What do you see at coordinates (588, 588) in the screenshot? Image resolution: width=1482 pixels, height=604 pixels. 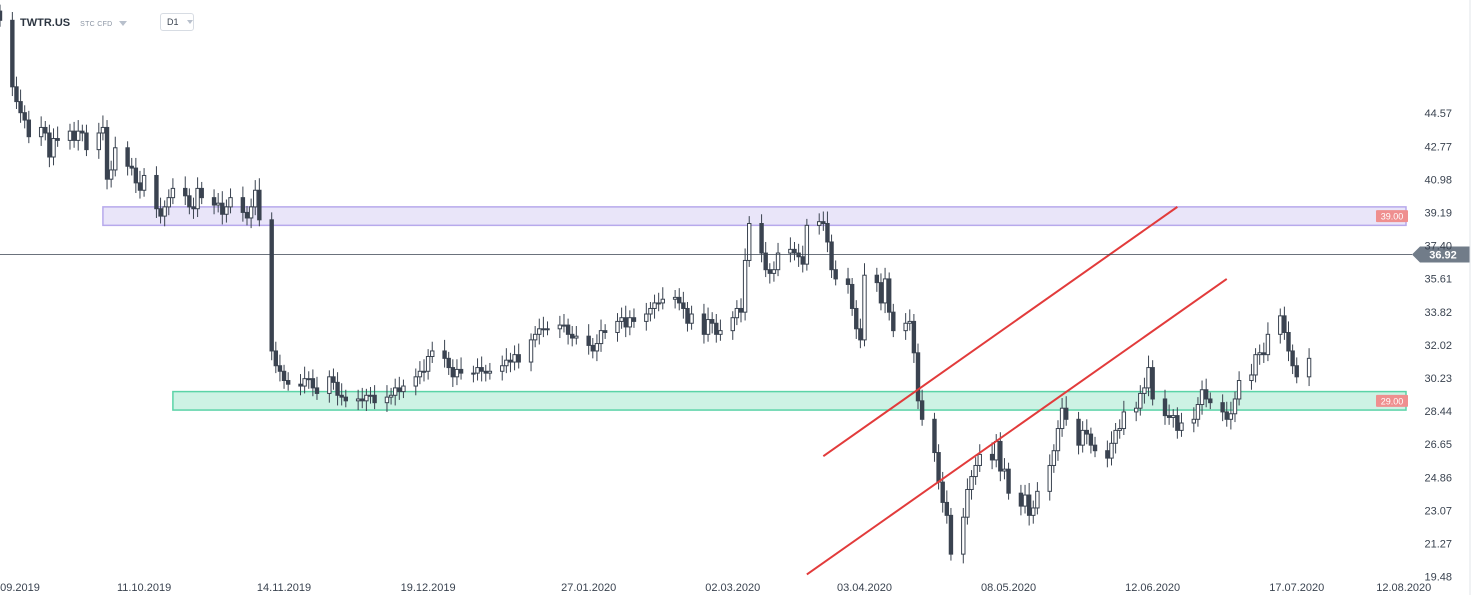 I see `x-tick-label: 27.01.2020` at bounding box center [588, 588].